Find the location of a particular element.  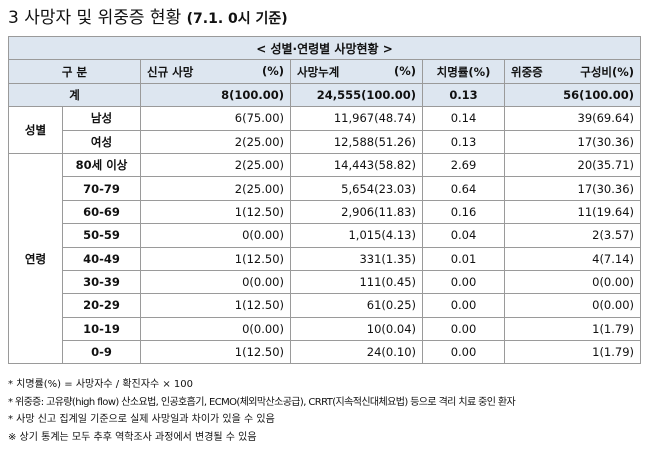

header-critical-ratio: 구성비(%) is located at coordinates (607, 71).